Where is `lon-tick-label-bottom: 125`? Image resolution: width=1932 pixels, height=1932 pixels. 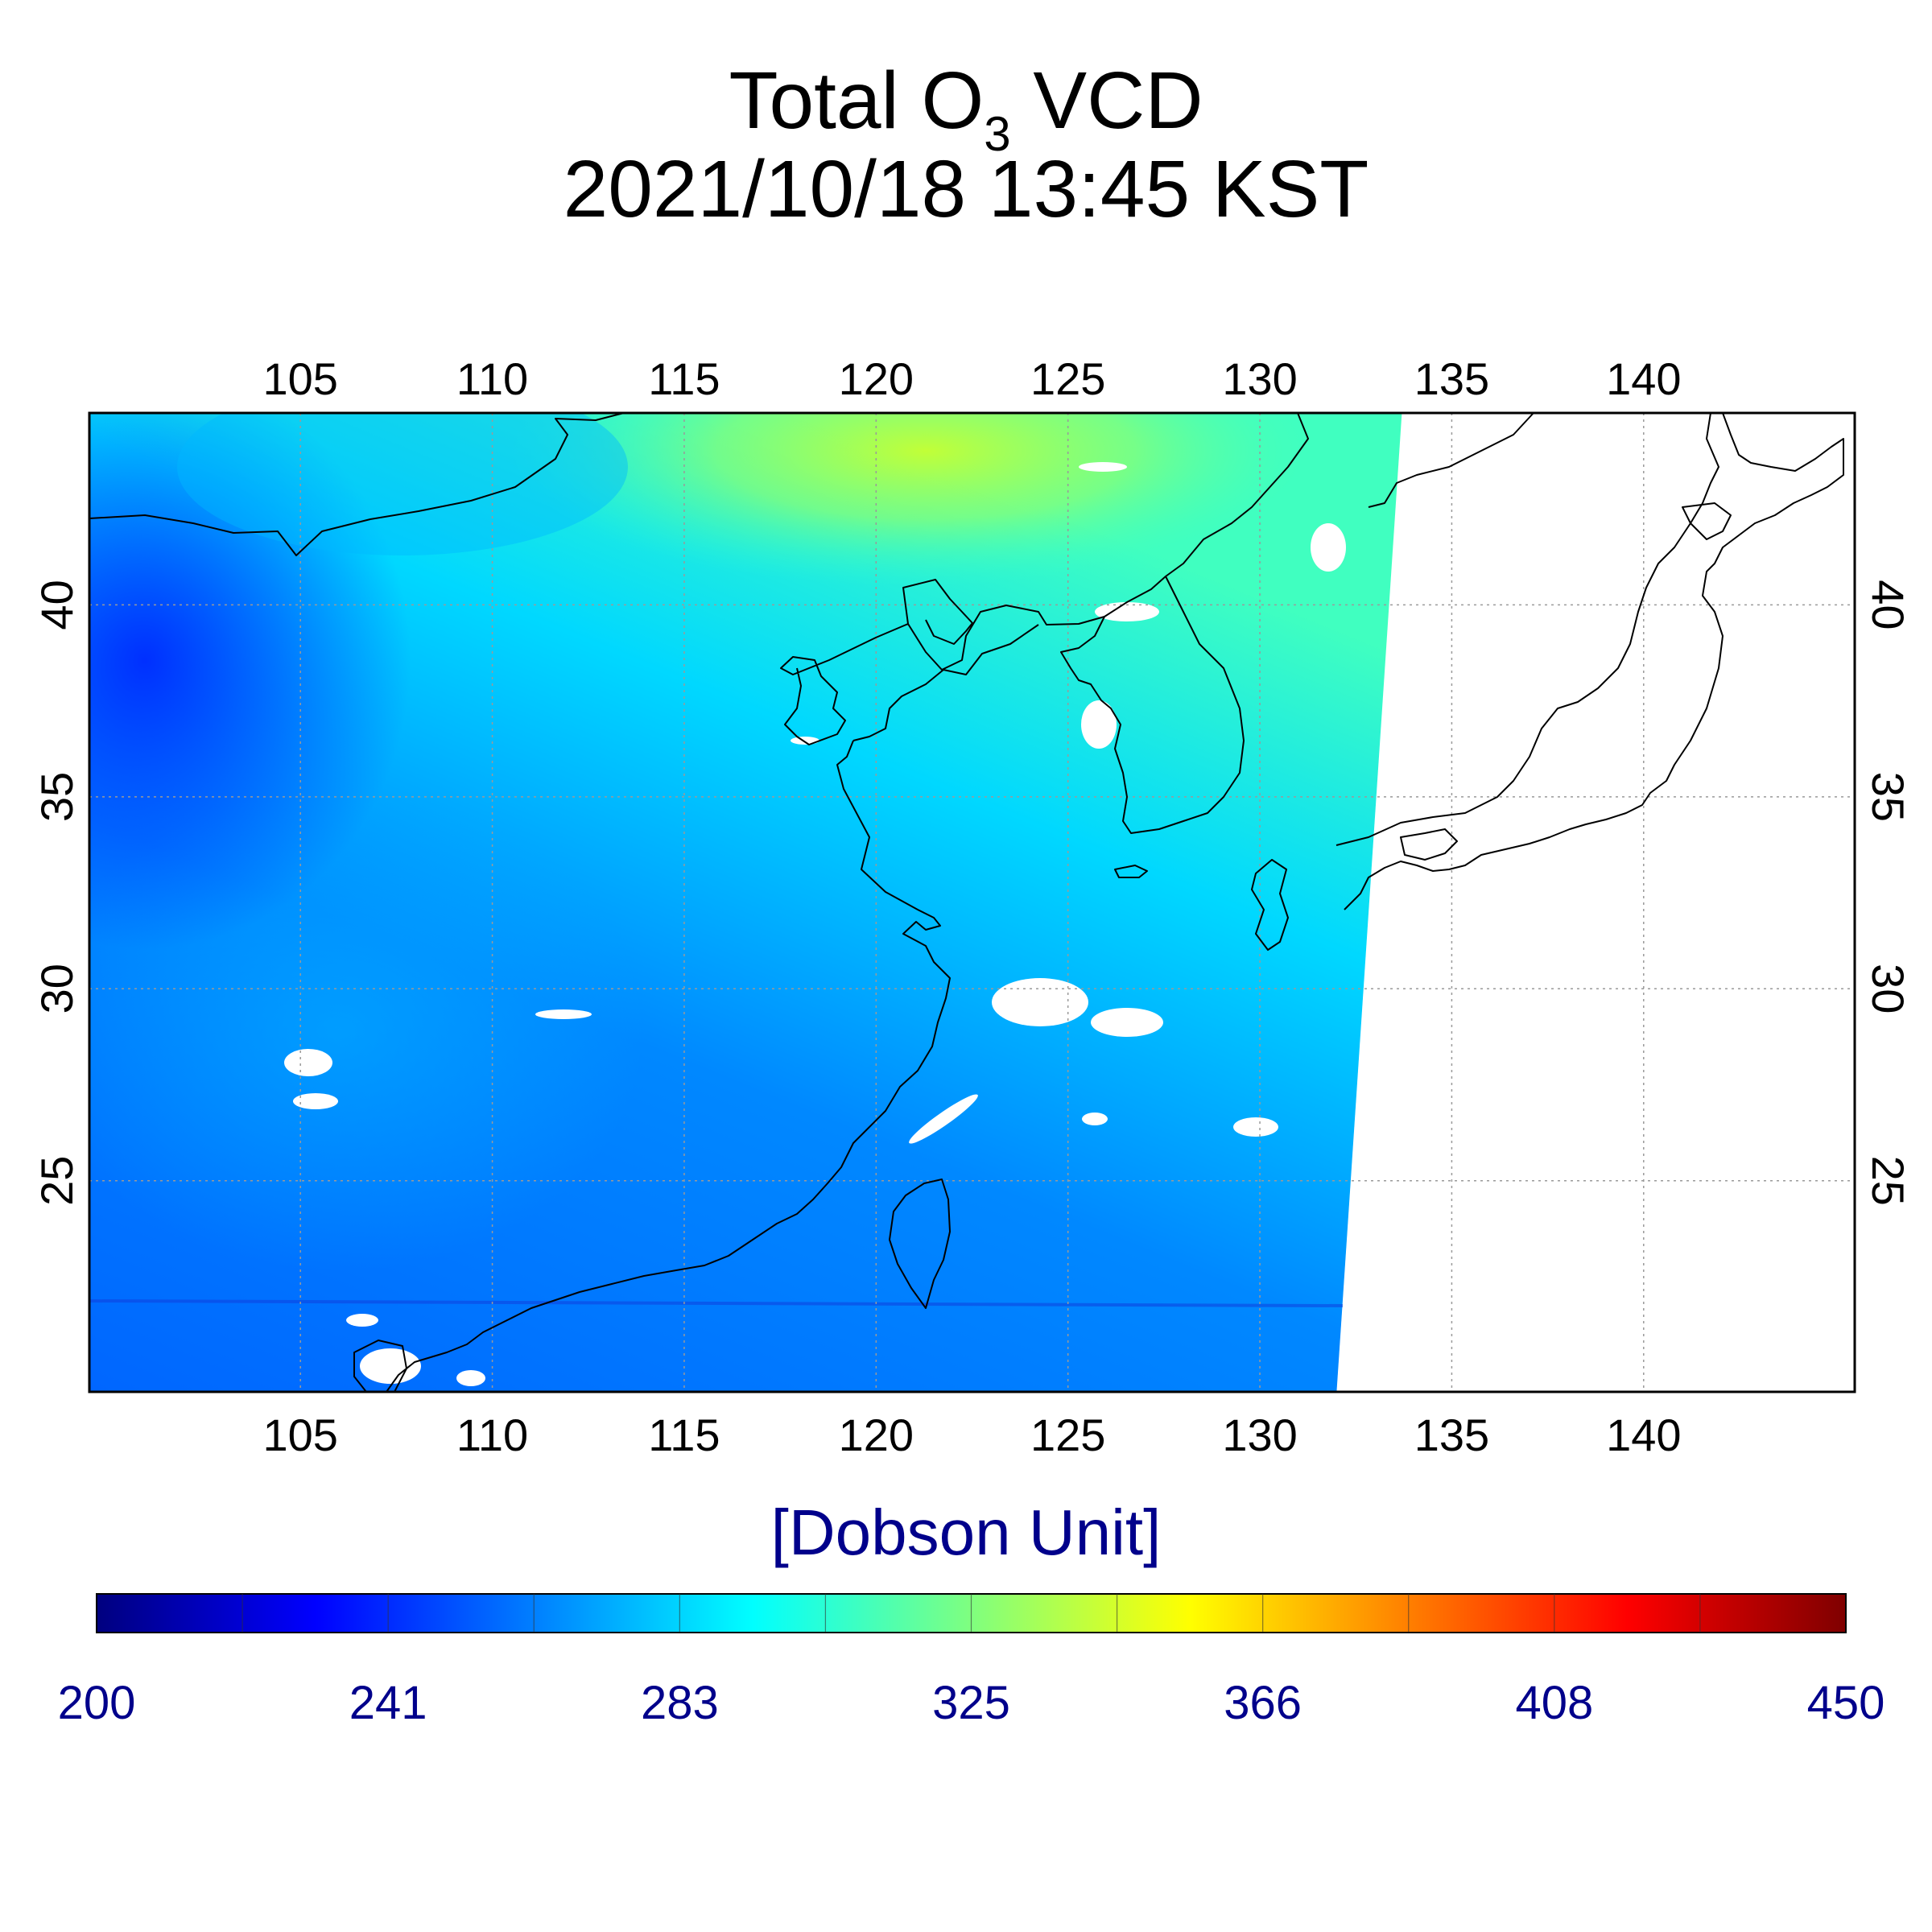
lon-tick-label-bottom: 125 is located at coordinates (1067, 1435).